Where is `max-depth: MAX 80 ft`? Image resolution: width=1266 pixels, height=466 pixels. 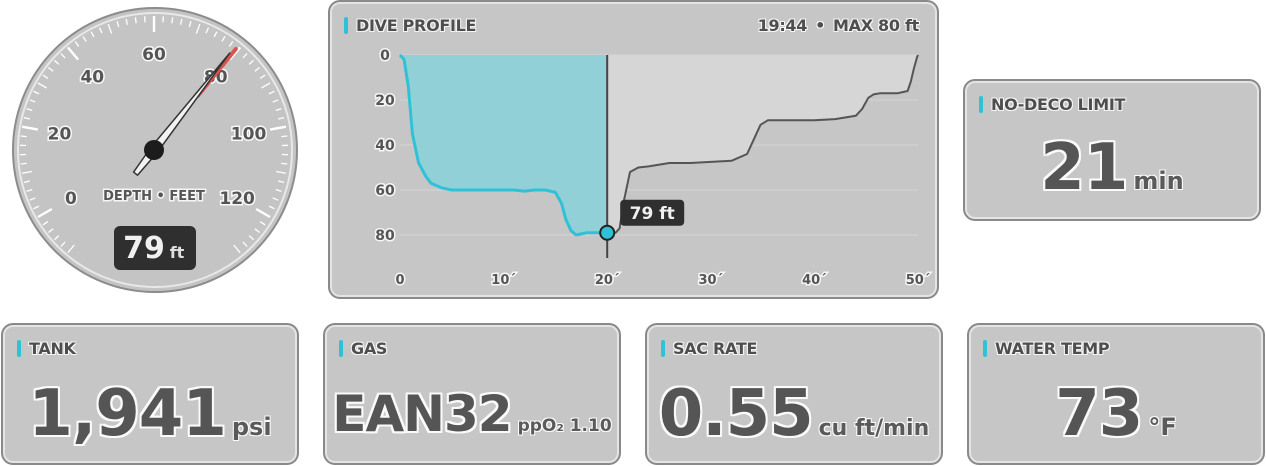
max-depth: MAX 80 ft is located at coordinates (876, 25).